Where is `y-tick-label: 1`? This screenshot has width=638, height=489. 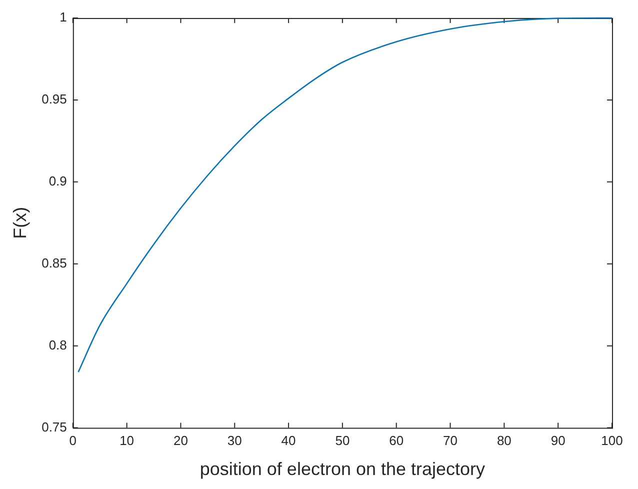 y-tick-label: 1 is located at coordinates (63, 17).